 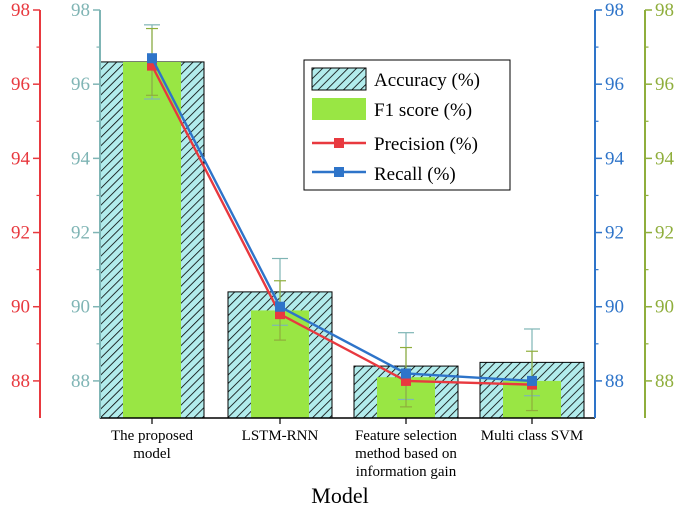 I want to click on x-tick-label-0-0: The proposed, so click(x=152, y=436).